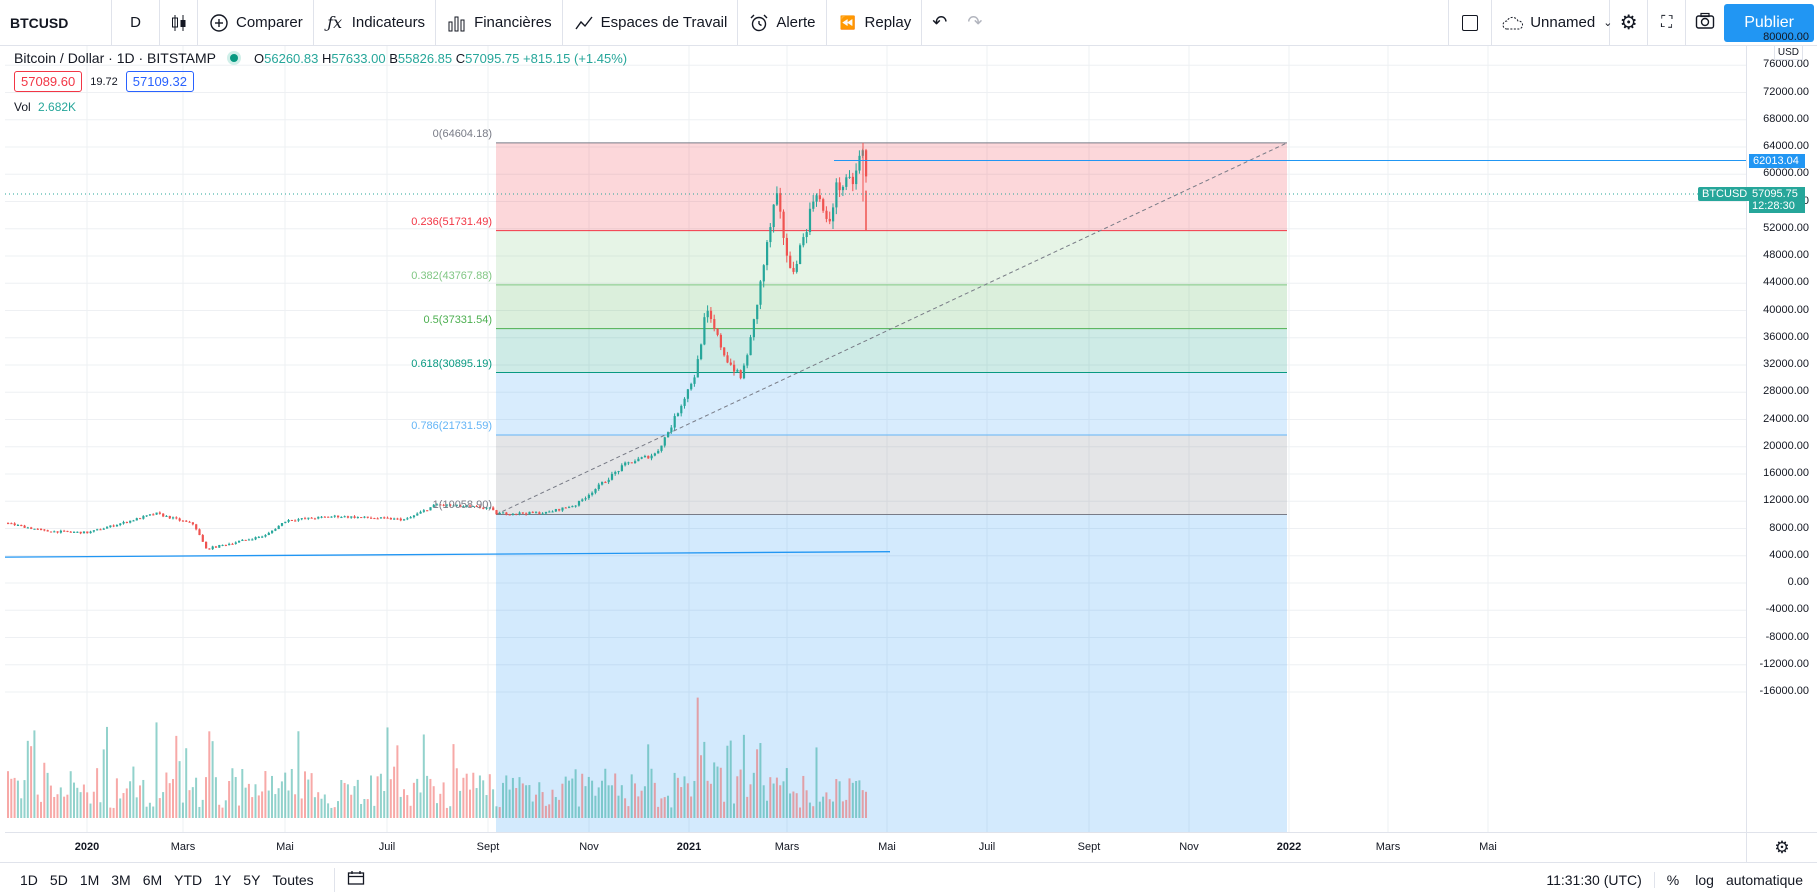  What do you see at coordinates (136, 23) in the screenshot?
I see `interval-button: D` at bounding box center [136, 23].